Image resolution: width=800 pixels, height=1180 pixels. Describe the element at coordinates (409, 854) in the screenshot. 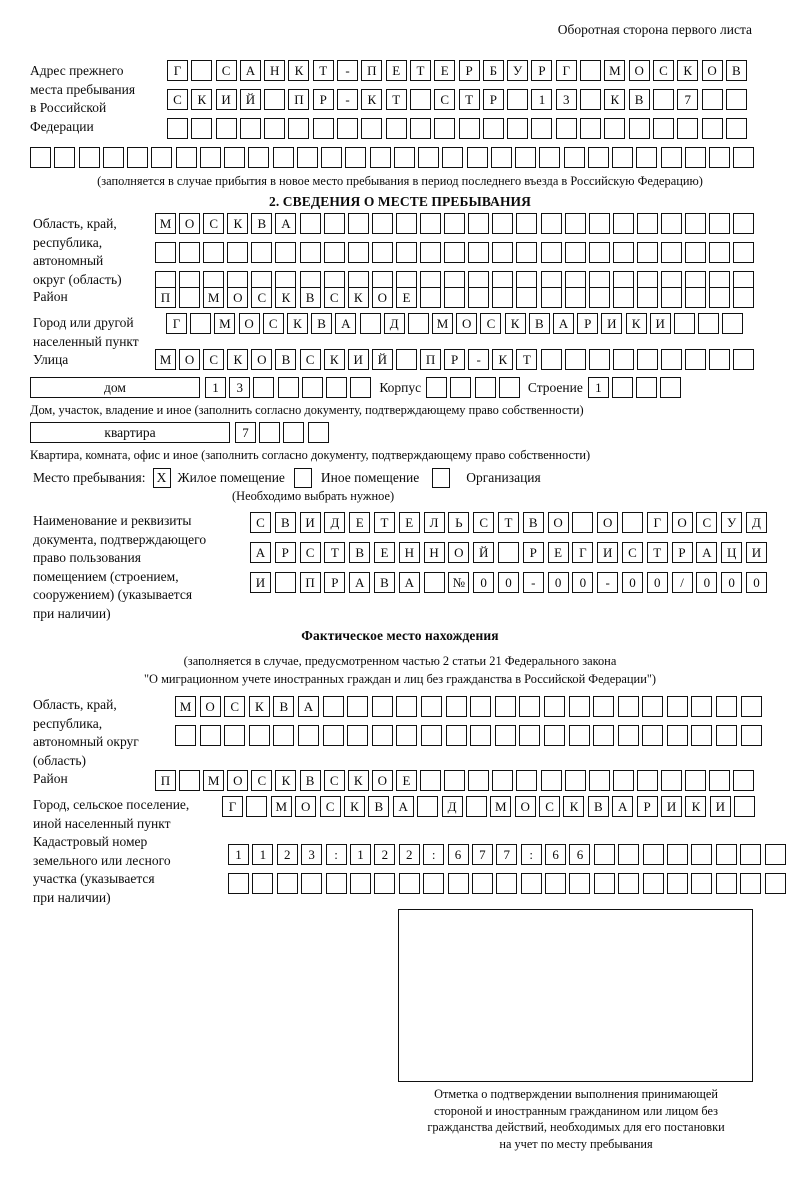

I see `comb-cell: 2` at that location.